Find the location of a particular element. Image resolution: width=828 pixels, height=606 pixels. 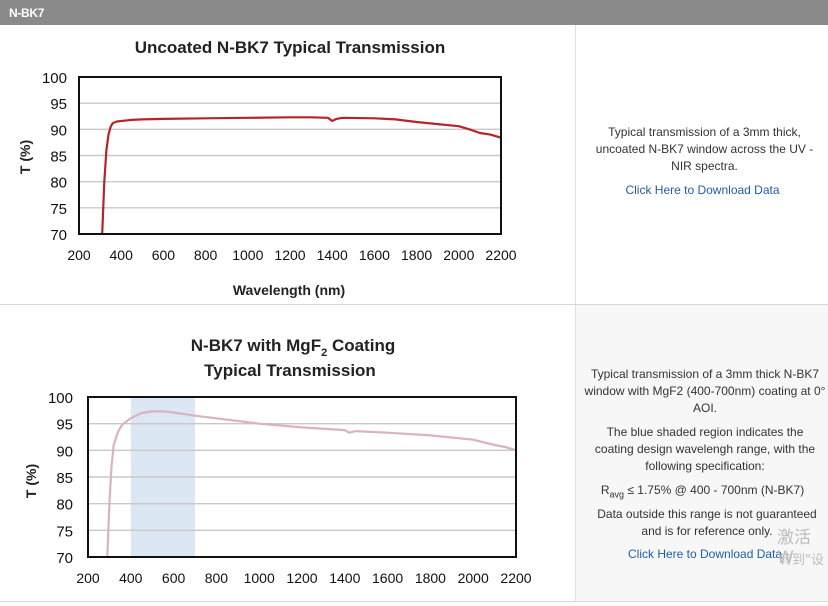

coating-spec: Ravg ≤ 1.75% @ 400 - 700nm (N-BK7) is located at coordinates (702, 492).